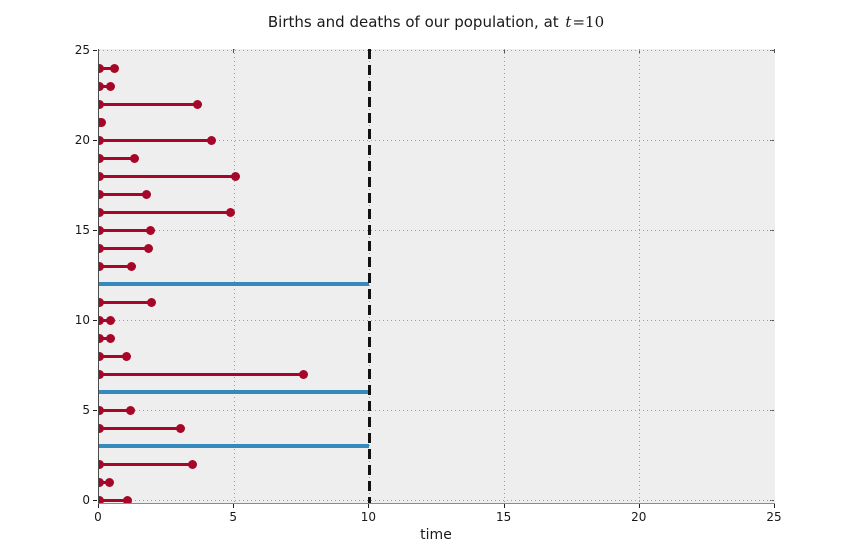 Image resolution: width=848 pixels, height=558 pixels. What do you see at coordinates (369, 276) in the screenshot?
I see `current-time-dashed-line` at bounding box center [369, 276].